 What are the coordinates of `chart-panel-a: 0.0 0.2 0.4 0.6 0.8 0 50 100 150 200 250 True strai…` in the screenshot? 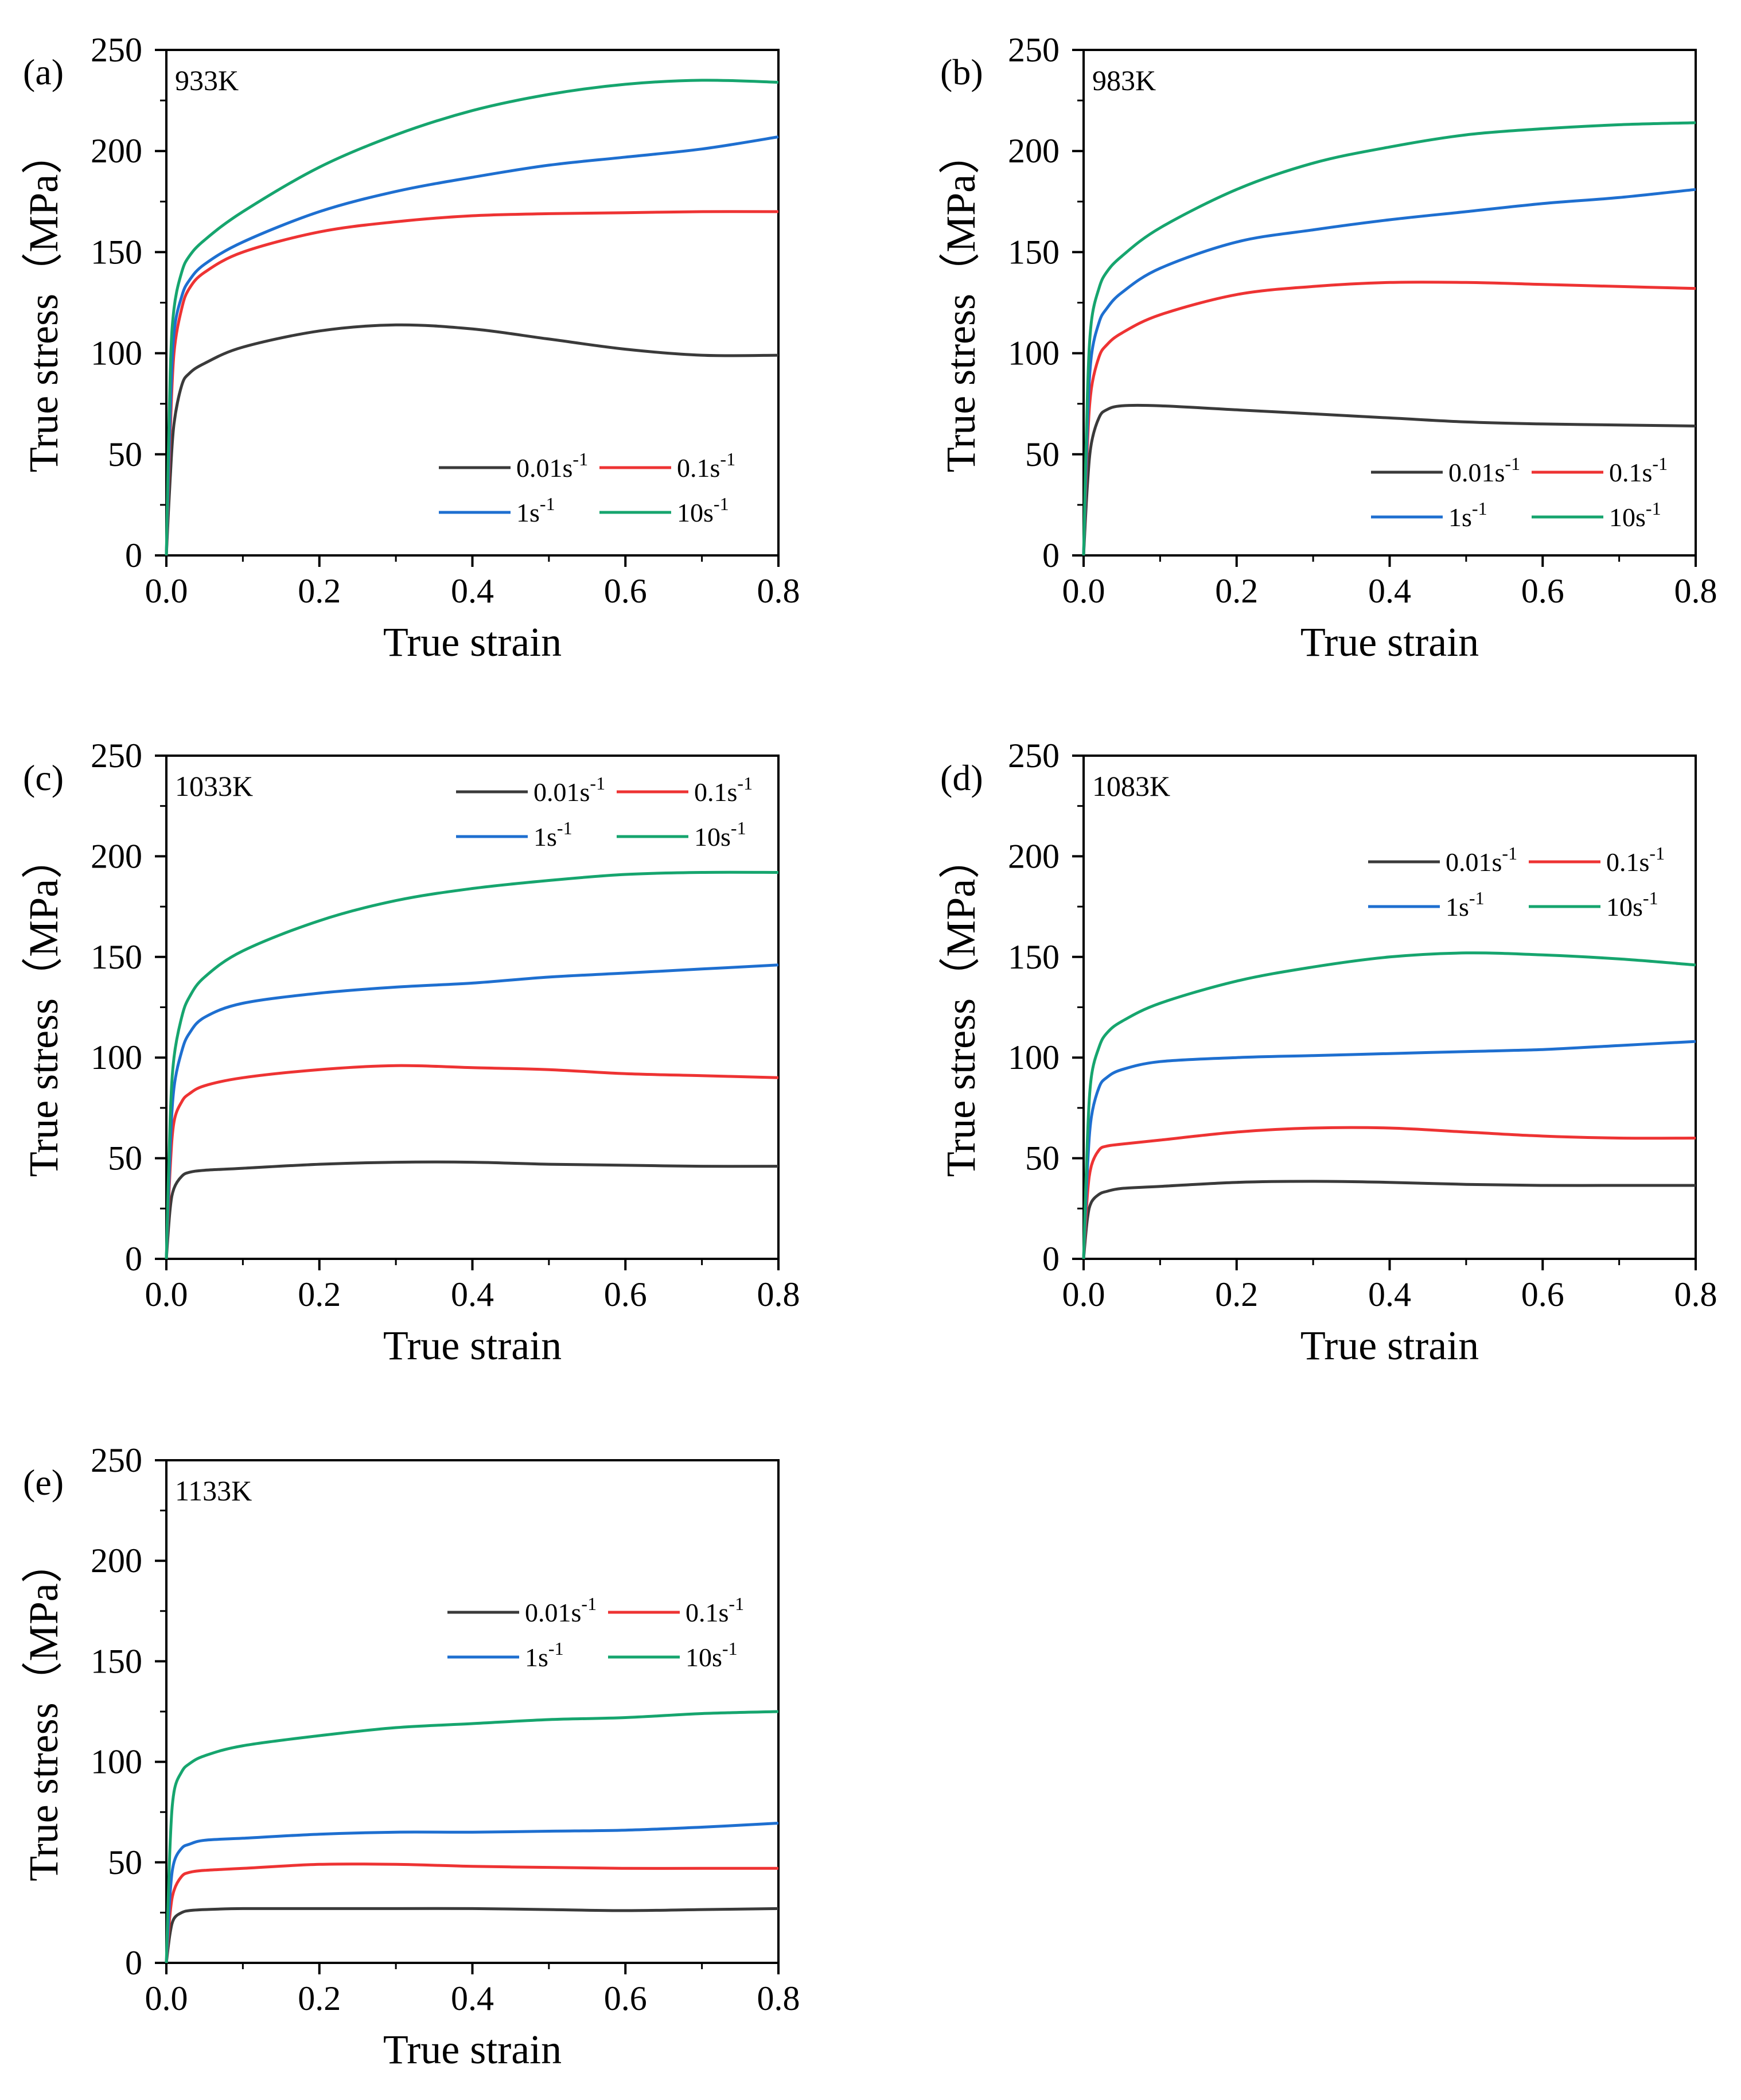 It's located at (410, 348).